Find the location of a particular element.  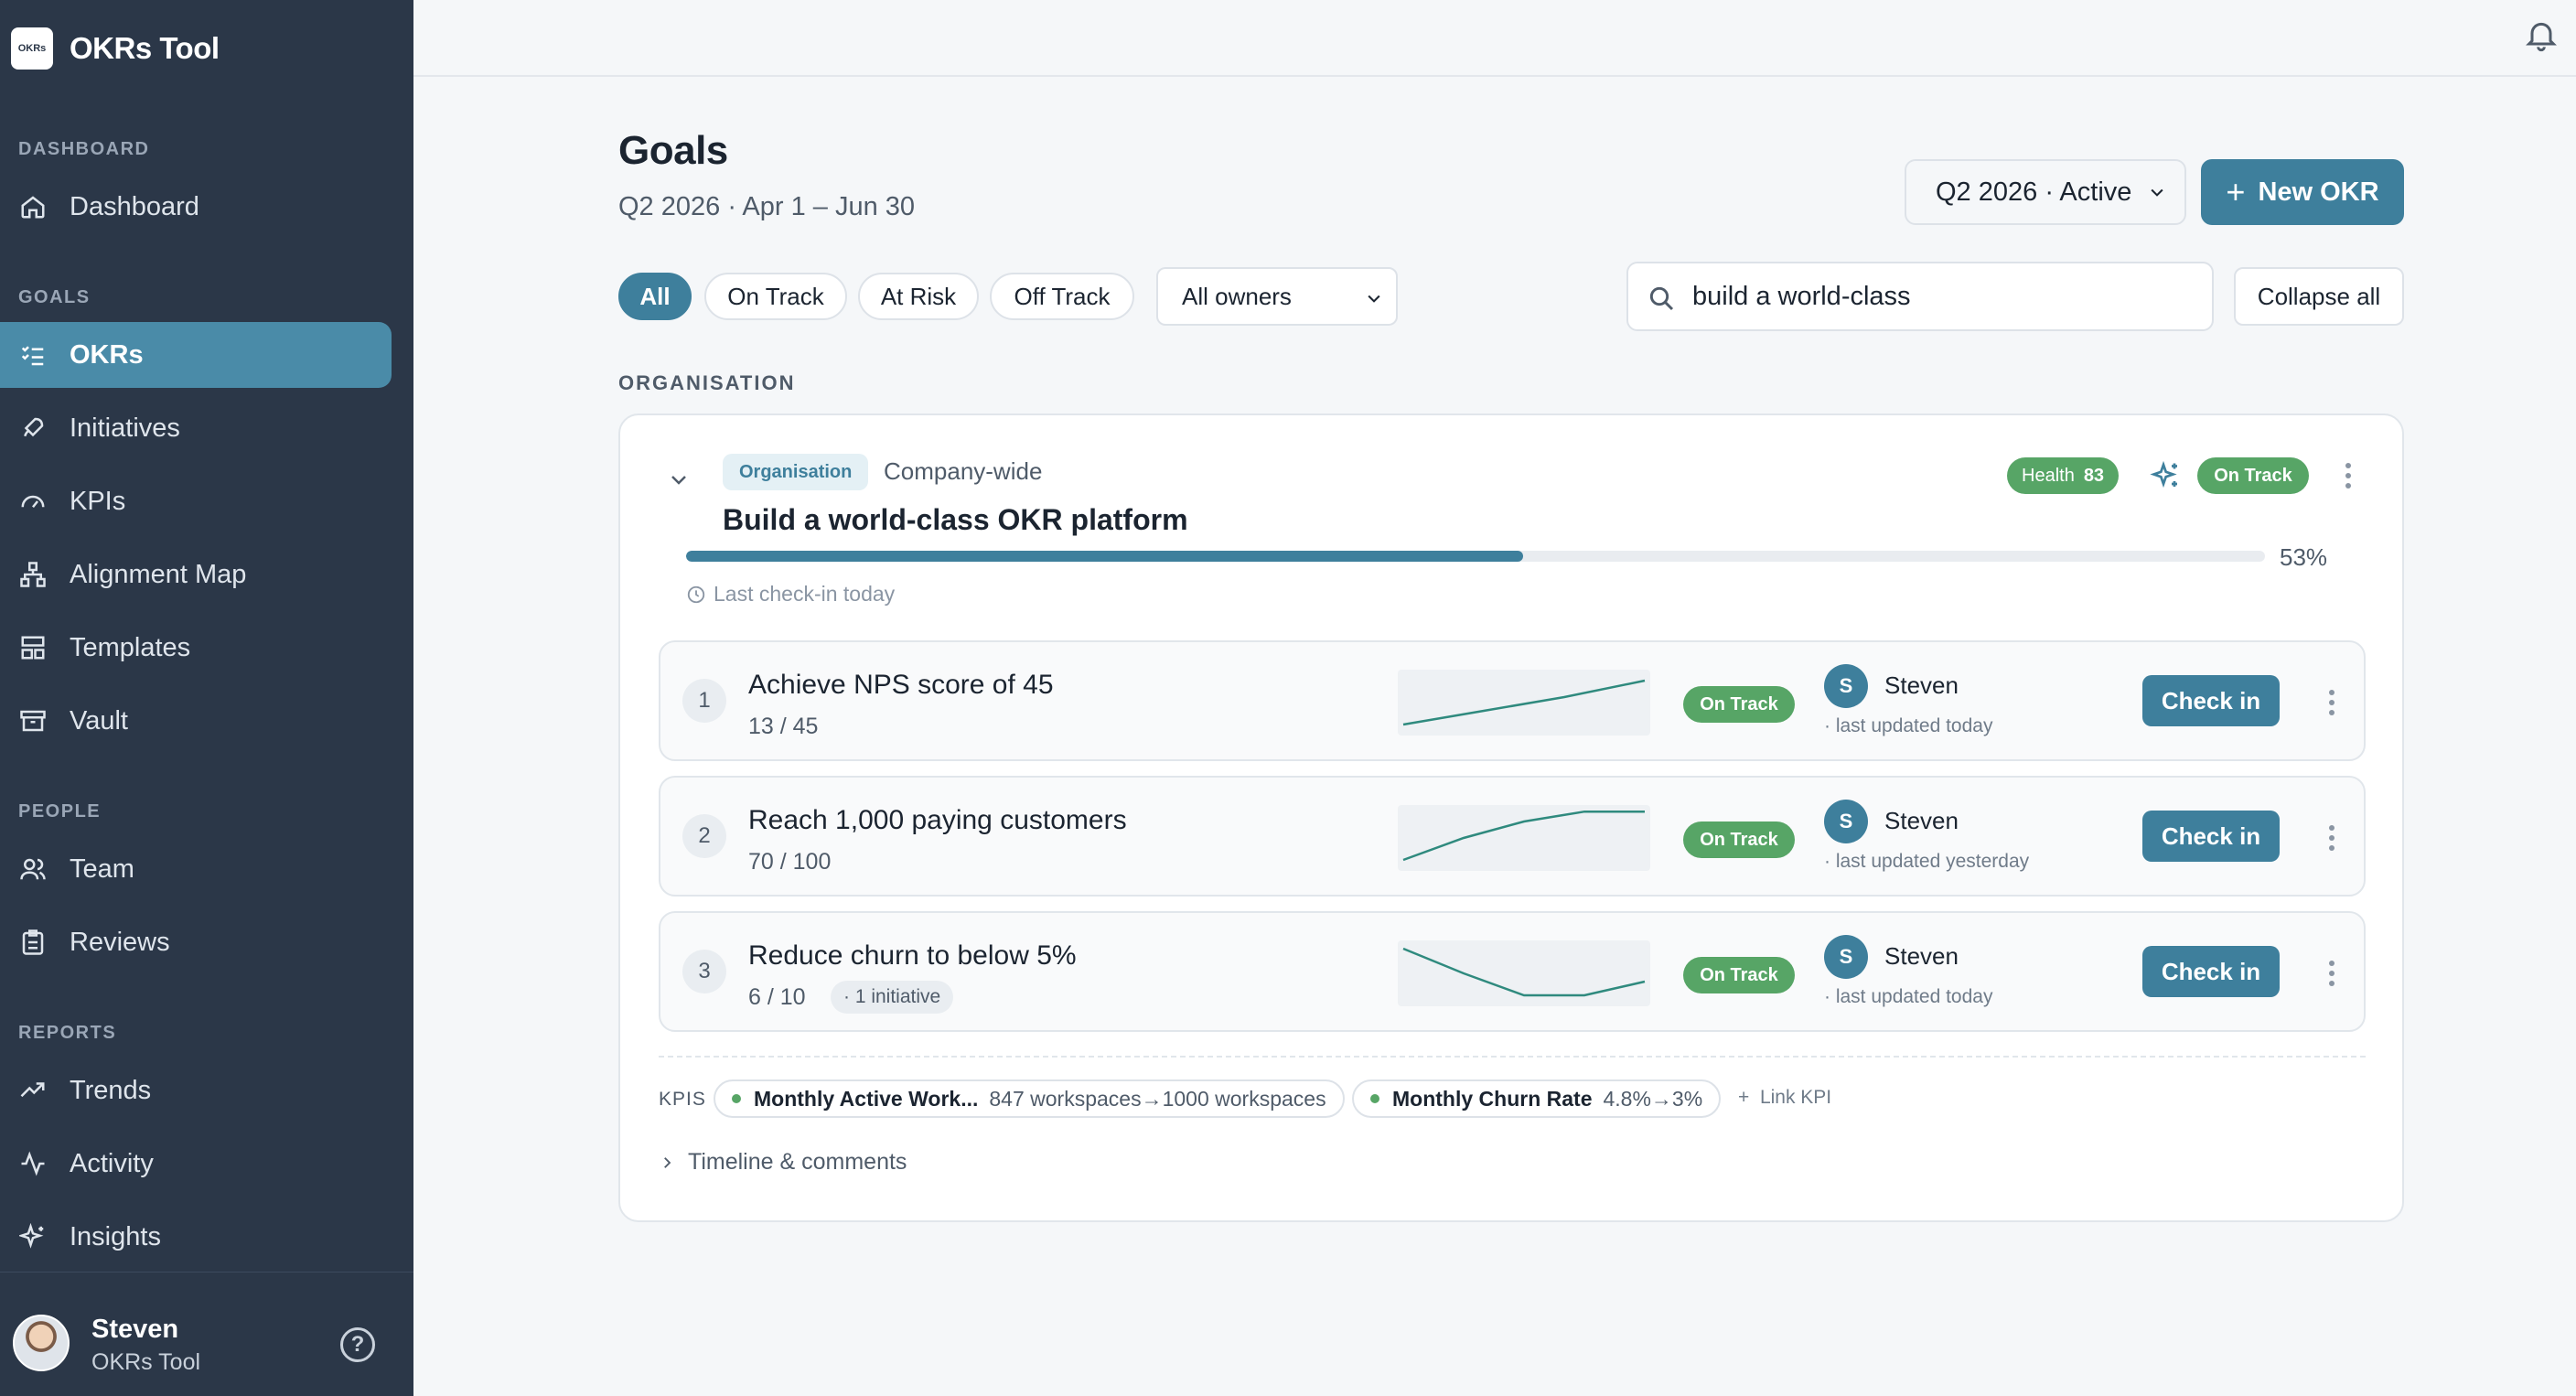

sidebar-item-label: Alignment Map is located at coordinates (158, 574).